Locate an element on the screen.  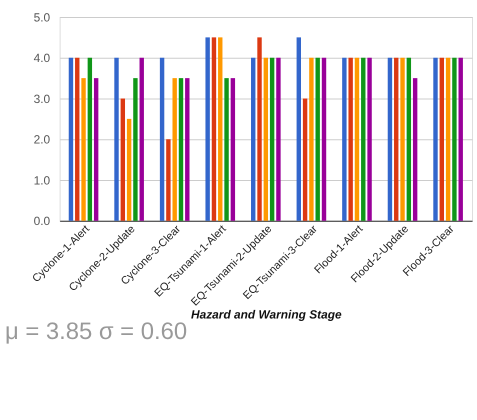
text: μ = 3.85 σ = 0.60 is located at coordinates (96, 332).